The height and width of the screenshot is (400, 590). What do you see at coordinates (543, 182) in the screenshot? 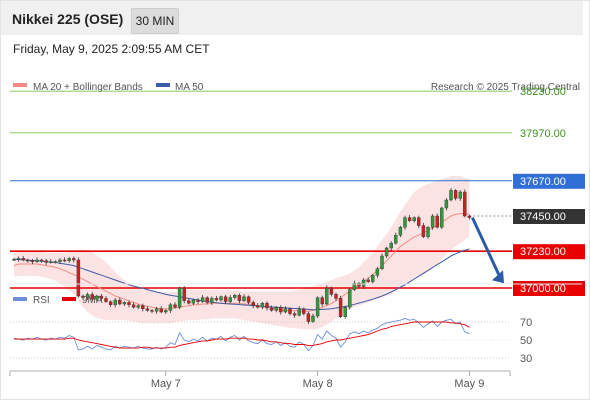
I see `pivot-label: 37670.00` at bounding box center [543, 182].